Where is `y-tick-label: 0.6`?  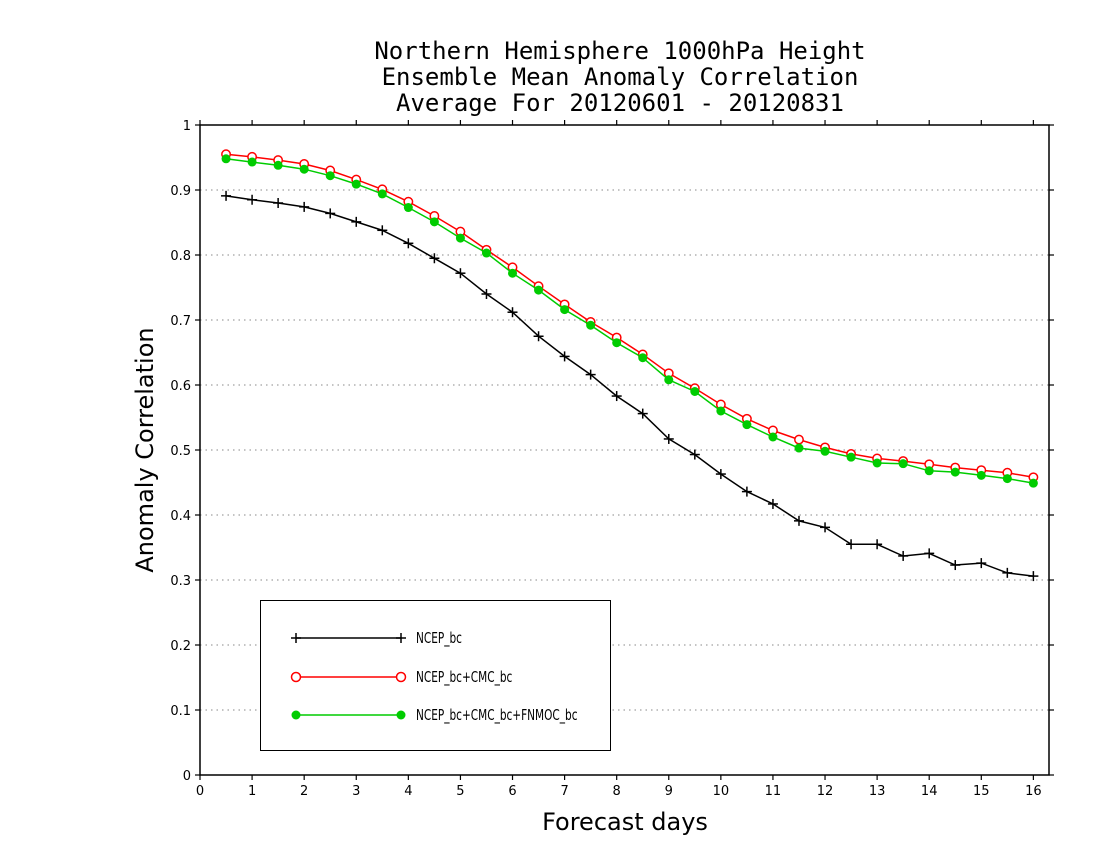 y-tick-label: 0.6 is located at coordinates (180, 386).